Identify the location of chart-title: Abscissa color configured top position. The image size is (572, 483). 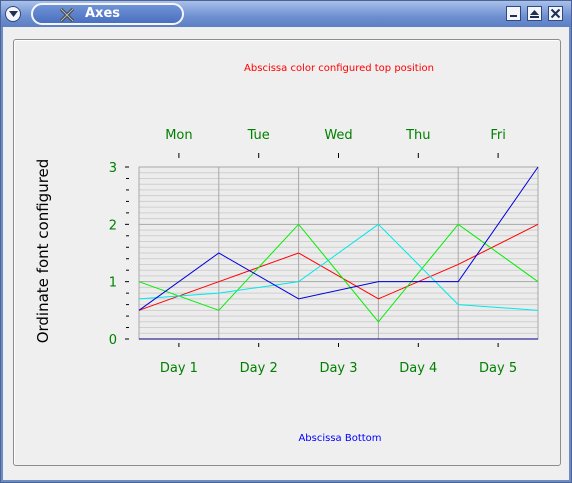
(339, 68).